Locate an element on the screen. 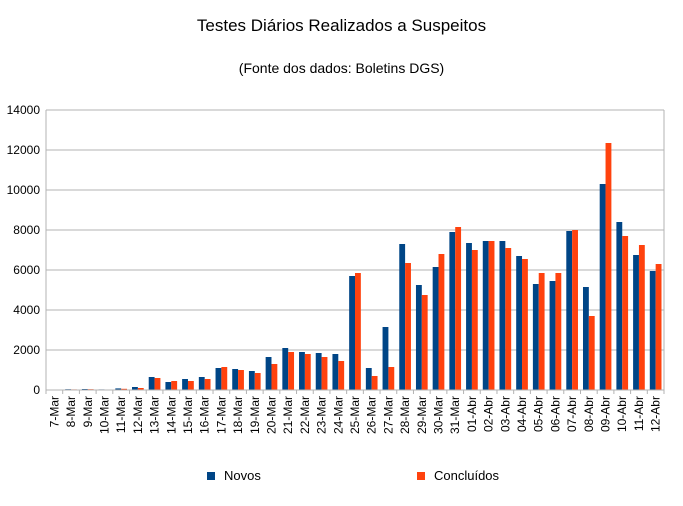 The width and height of the screenshot is (683, 506). y-tick-label: 8000 is located at coordinates (26, 230).